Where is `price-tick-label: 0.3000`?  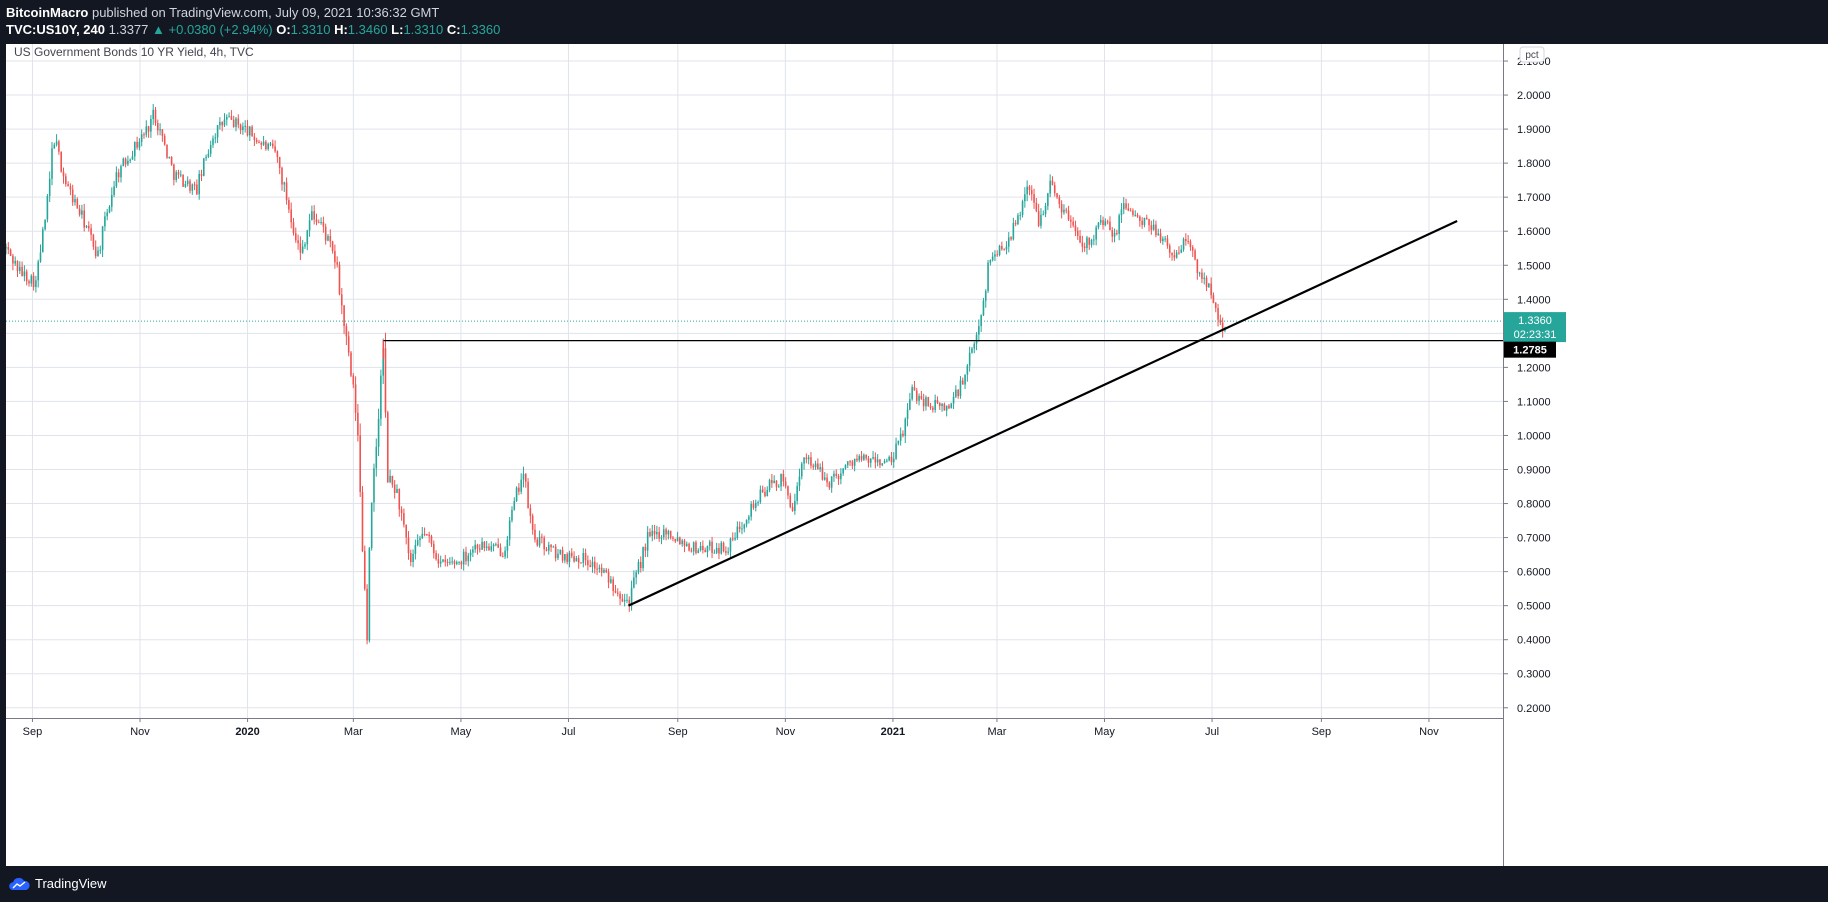 price-tick-label: 0.3000 is located at coordinates (1534, 675).